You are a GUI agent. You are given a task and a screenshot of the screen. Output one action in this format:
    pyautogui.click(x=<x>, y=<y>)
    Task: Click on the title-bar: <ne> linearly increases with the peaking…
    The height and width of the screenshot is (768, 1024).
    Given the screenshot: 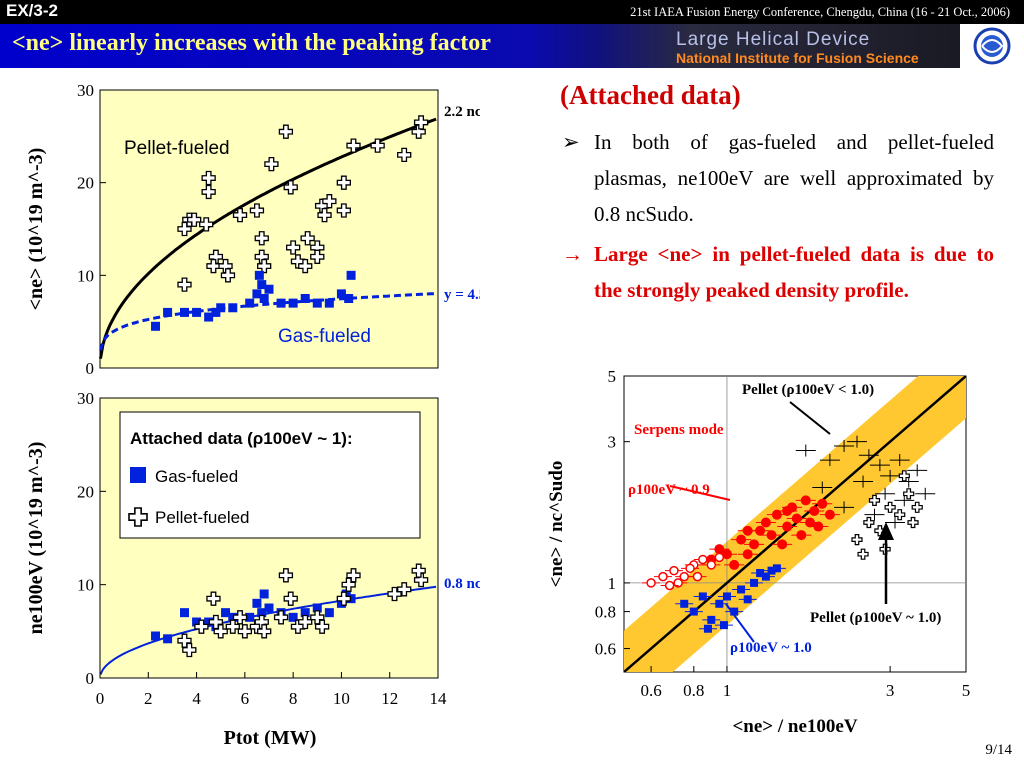 What is the action you would take?
    pyautogui.click(x=480, y=46)
    